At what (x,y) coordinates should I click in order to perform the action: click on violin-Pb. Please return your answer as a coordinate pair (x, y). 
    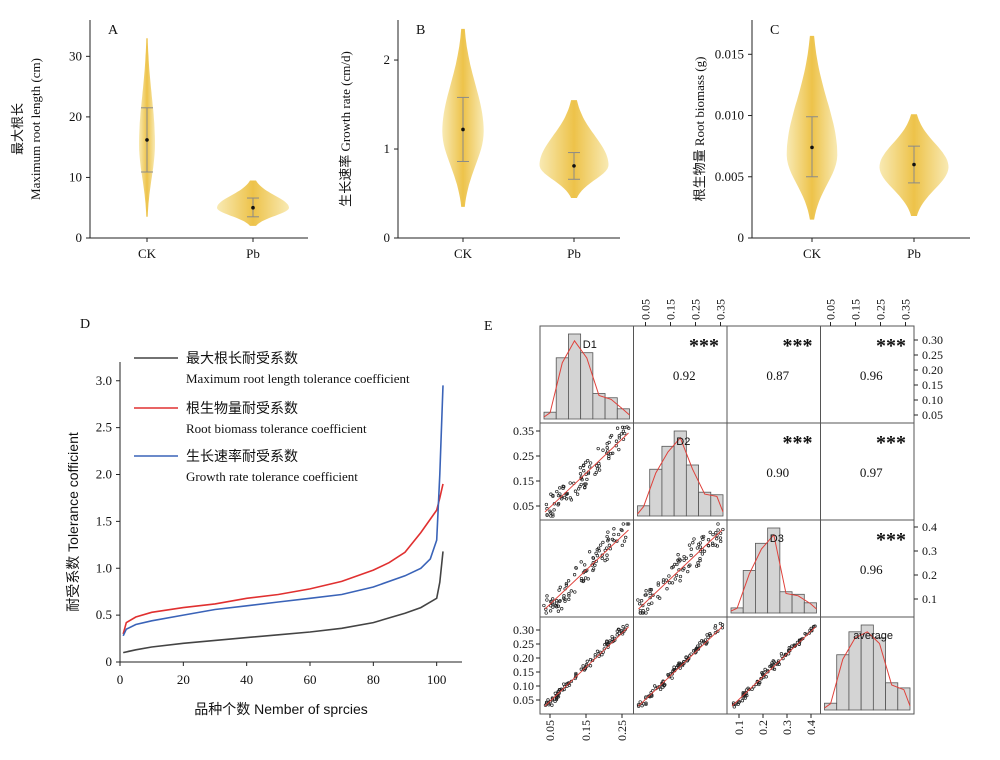
    Looking at the image, I should click on (574, 149).